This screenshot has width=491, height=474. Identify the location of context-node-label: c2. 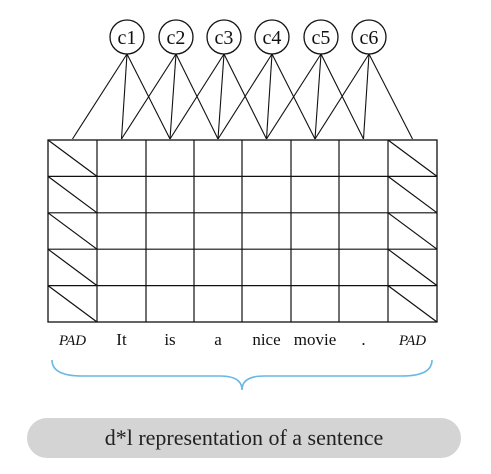
(176, 38).